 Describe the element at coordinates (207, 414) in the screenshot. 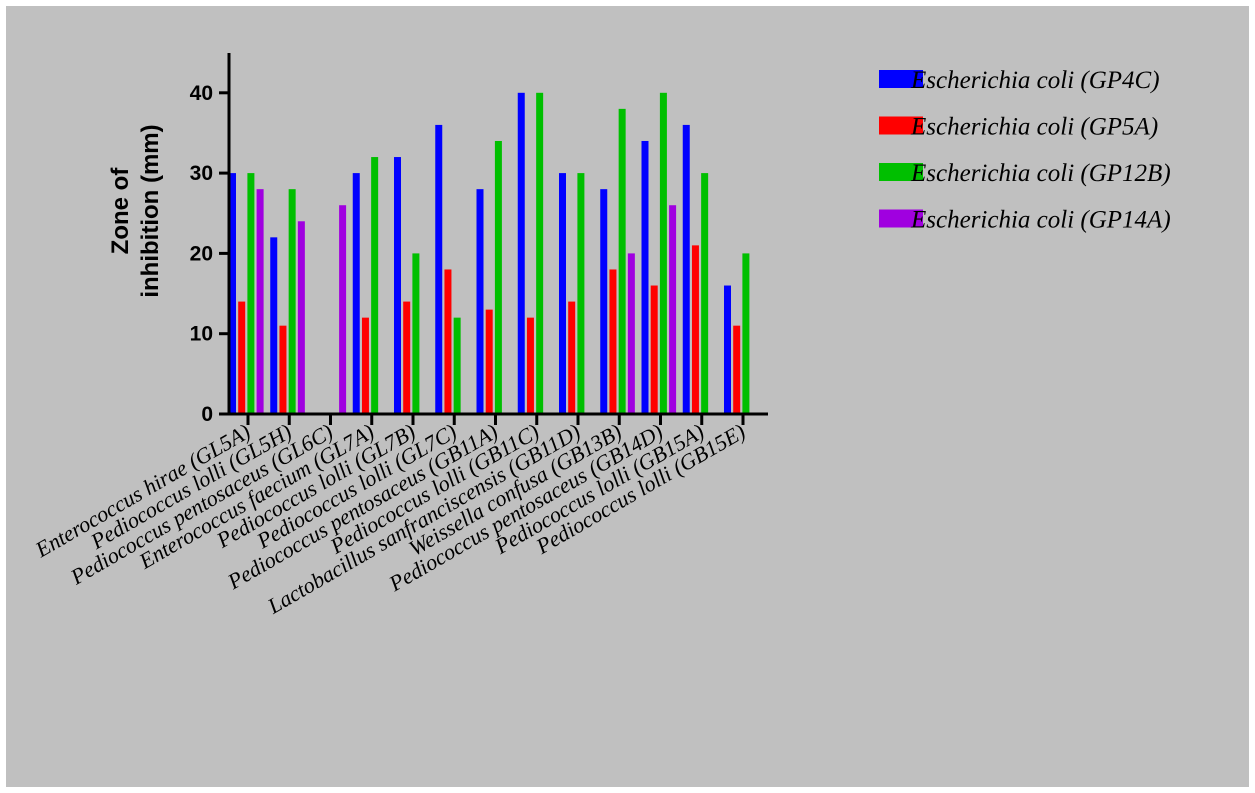

I see `y-tick-label-0: 0` at that location.